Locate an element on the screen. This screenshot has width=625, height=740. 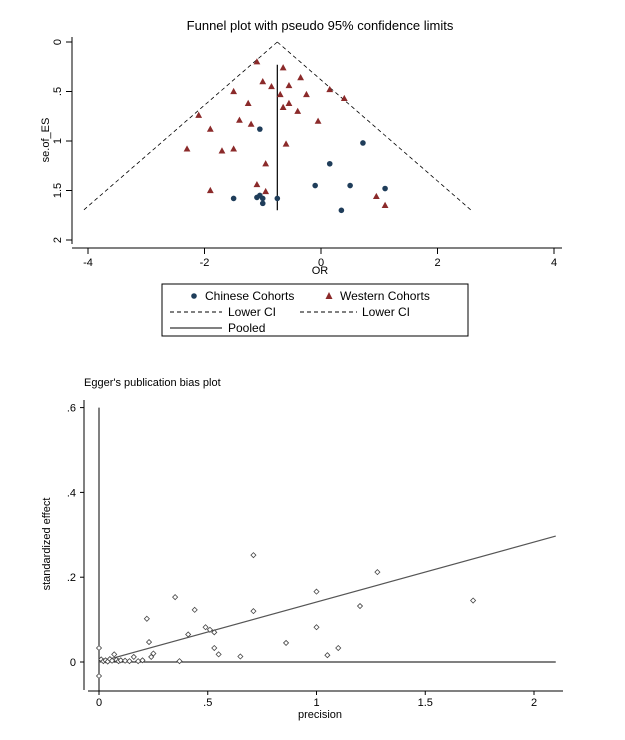
egger-x-tick-label: 1 is located at coordinates (316, 703).